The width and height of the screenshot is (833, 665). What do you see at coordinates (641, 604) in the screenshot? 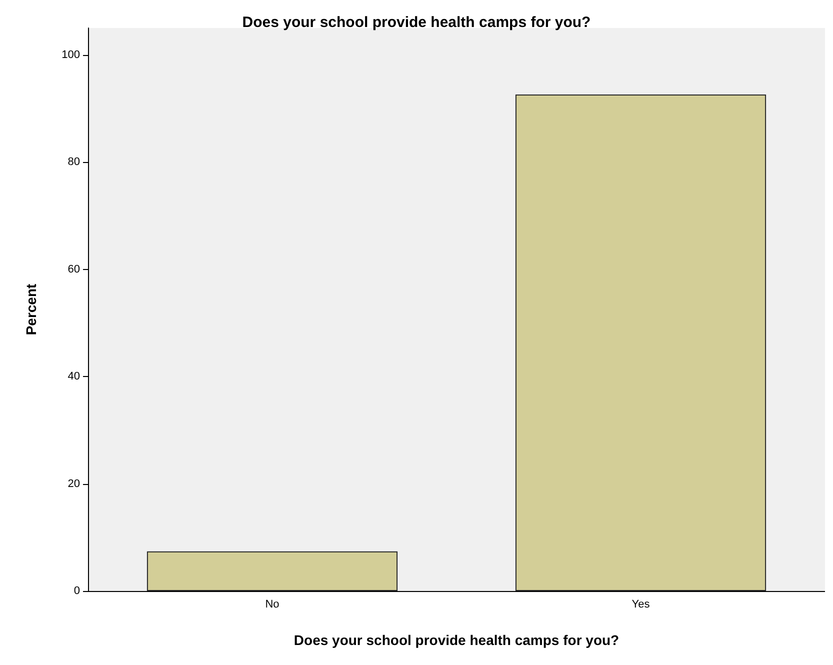
I see `x-tick-label: Yes` at bounding box center [641, 604].